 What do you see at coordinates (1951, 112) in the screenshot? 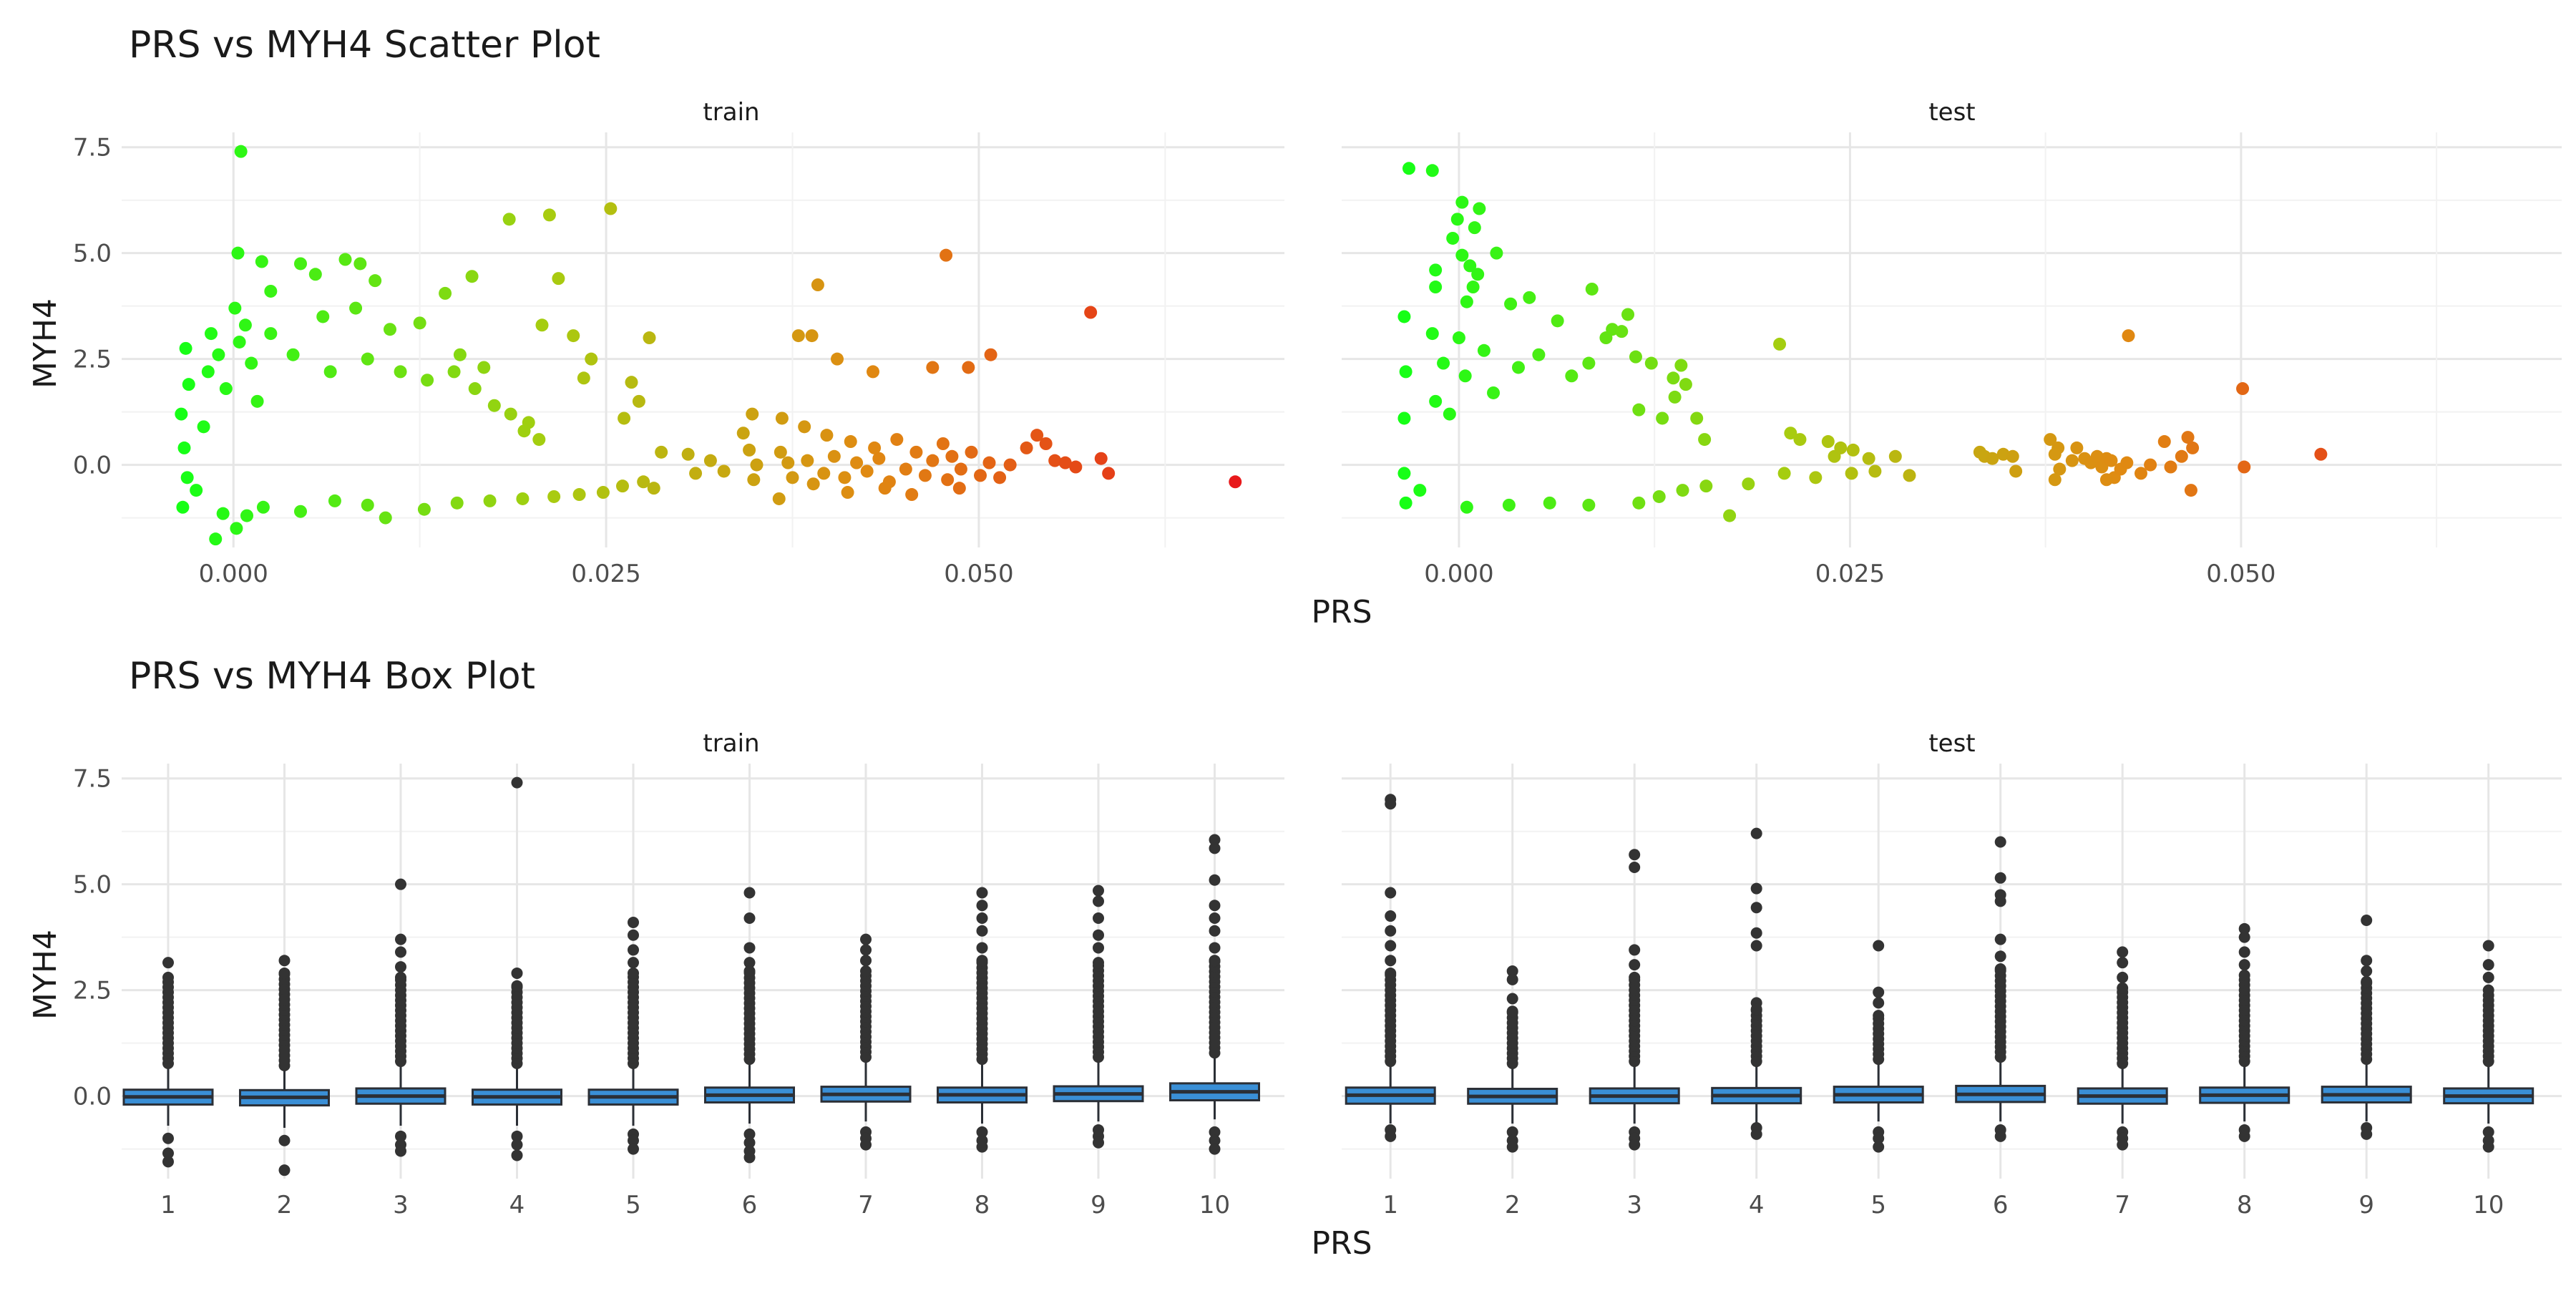
I see `scatter-strip-test: test` at bounding box center [1951, 112].